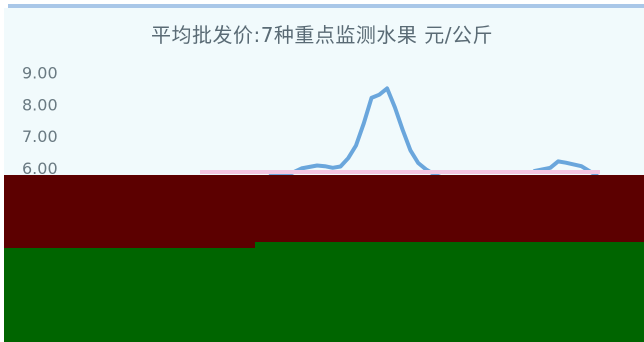  Describe the element at coordinates (40, 73) in the screenshot. I see `y-tick-label: 9.00` at that location.